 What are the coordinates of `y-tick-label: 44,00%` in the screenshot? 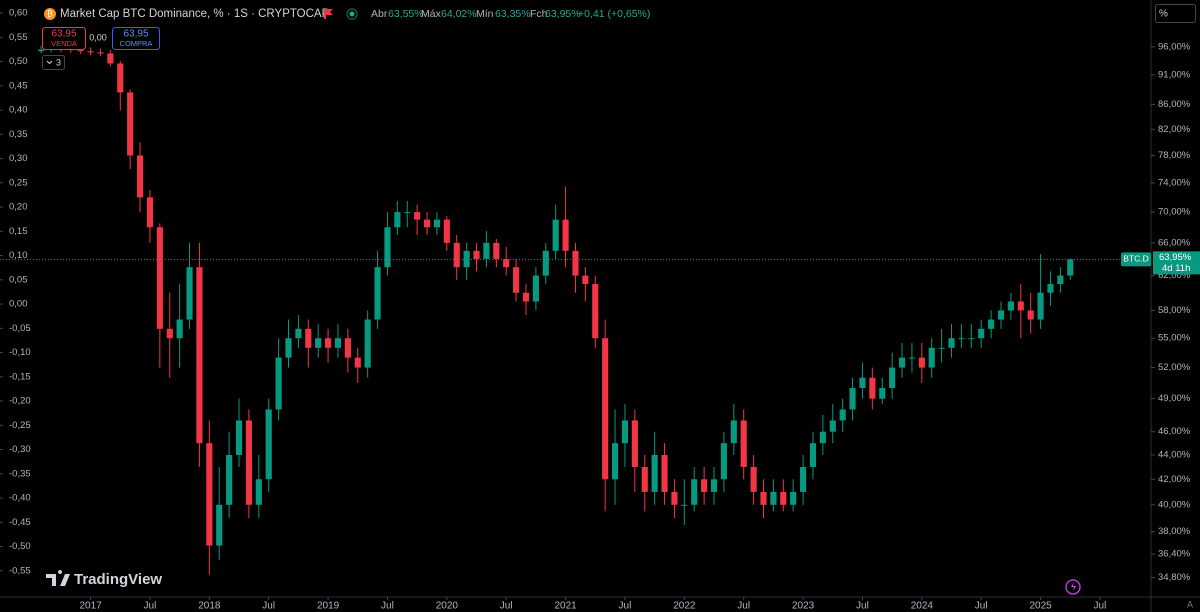 It's located at (1174, 454).